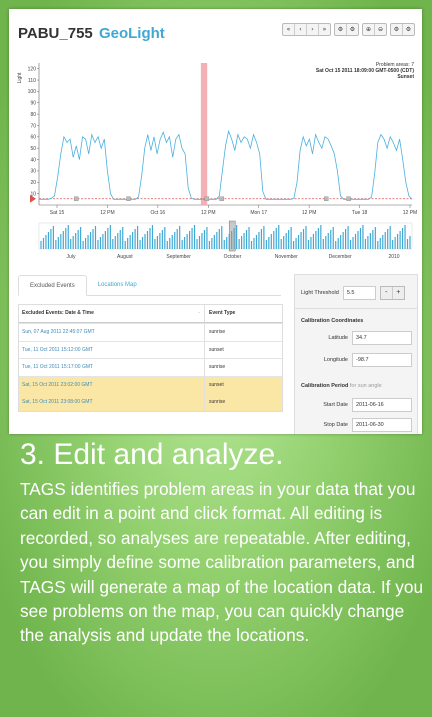  I want to click on overview-brush, so click(232, 236).